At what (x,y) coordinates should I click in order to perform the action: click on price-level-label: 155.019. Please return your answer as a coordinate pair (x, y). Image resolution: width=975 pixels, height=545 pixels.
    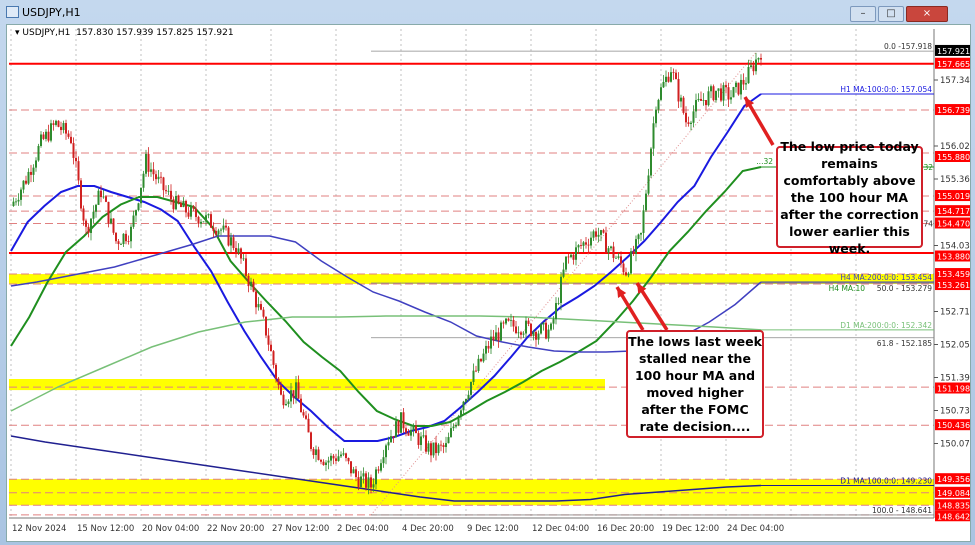
    Looking at the image, I should click on (953, 196).